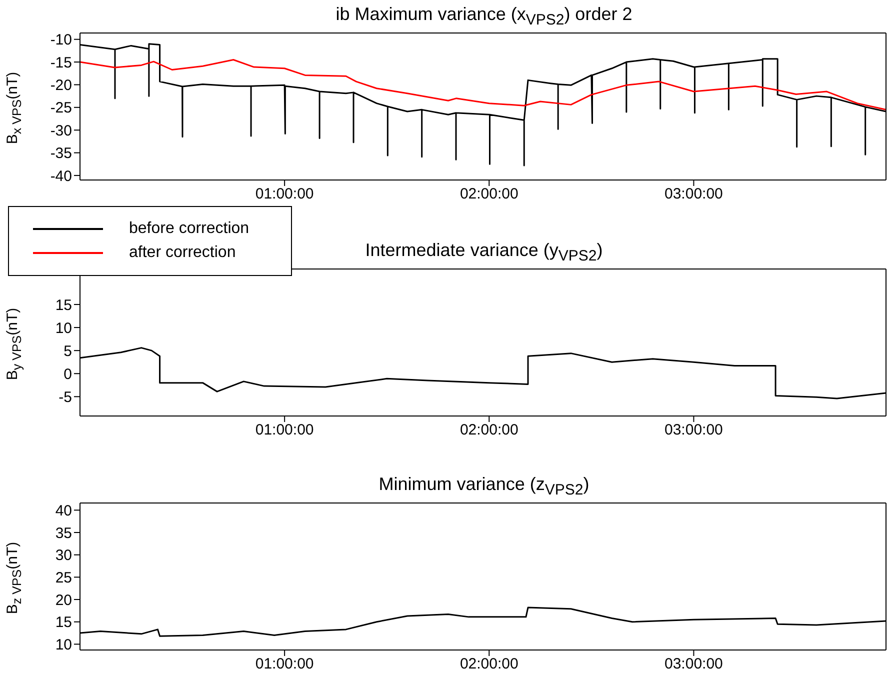 This screenshot has height=676, width=888. What do you see at coordinates (484, 486) in the screenshot?
I see `chart-title: Minimum variance (z$_{VPS2}$)` at bounding box center [484, 486].